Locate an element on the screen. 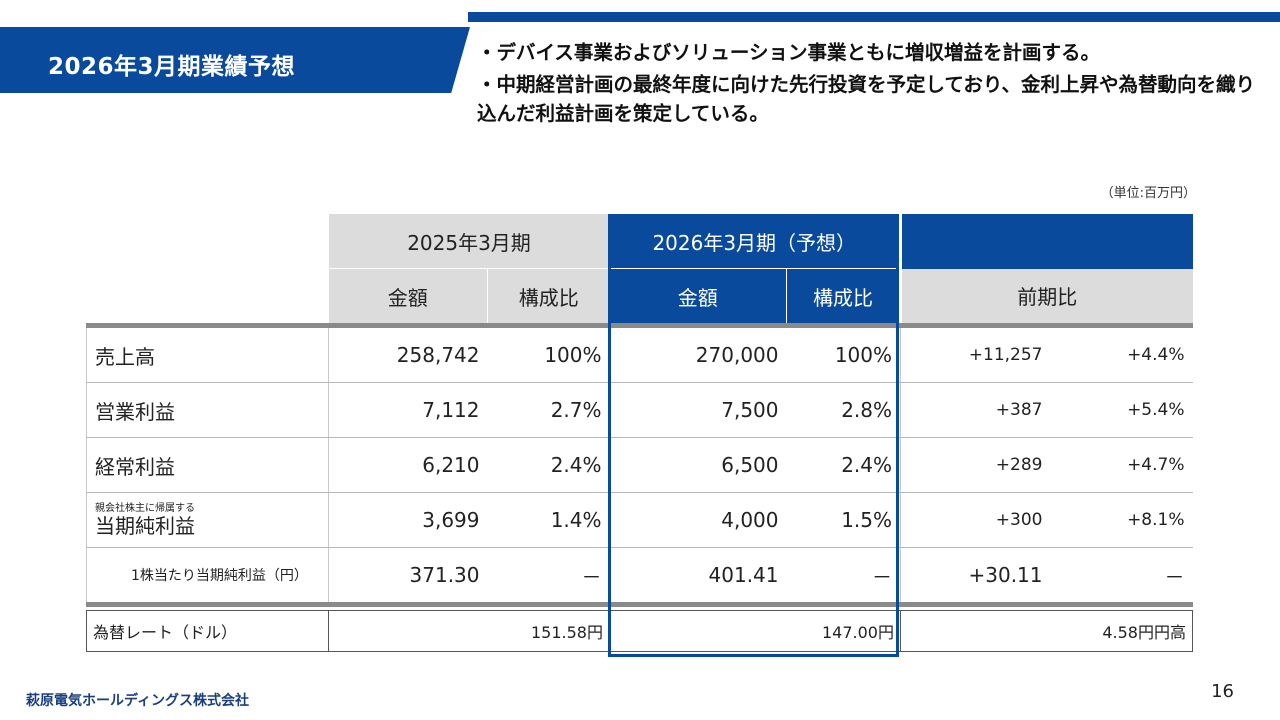 This screenshot has width=1280, height=720. slide-title: 2026年3月期業績予想 is located at coordinates (172, 67).